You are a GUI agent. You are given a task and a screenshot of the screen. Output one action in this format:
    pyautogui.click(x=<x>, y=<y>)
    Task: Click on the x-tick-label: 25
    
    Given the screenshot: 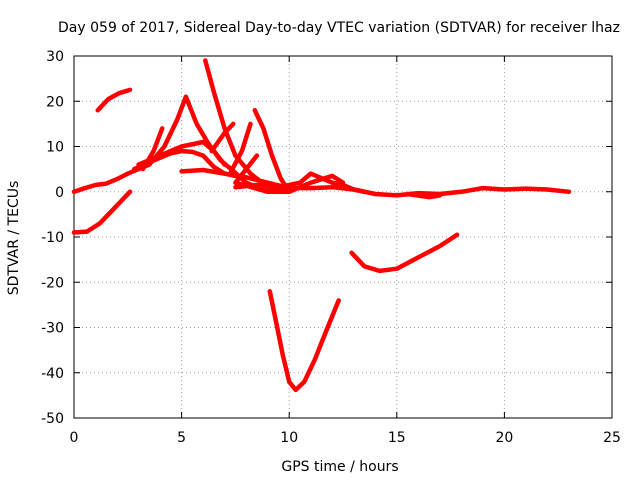 What is the action you would take?
    pyautogui.click(x=612, y=438)
    